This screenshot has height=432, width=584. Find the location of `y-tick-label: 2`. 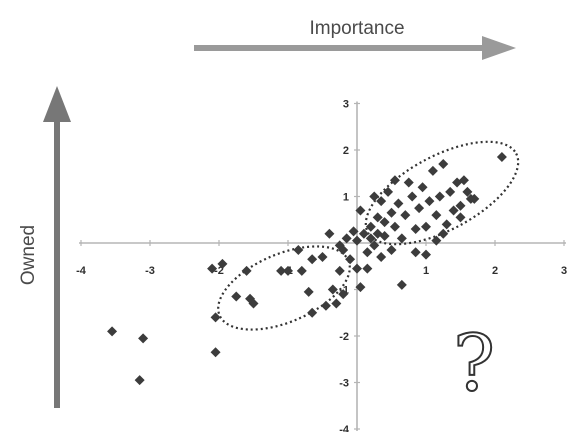

y-tick-label: 2 is located at coordinates (346, 151).